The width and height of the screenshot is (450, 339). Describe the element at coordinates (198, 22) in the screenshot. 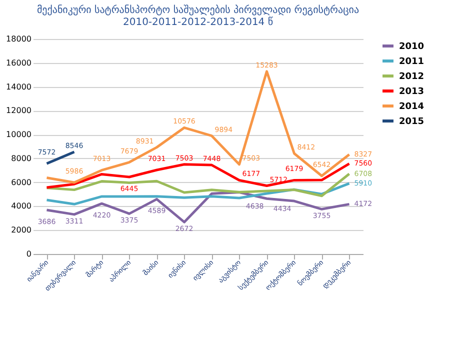

I see `text: 2010-2011-2012-2013-2014 წ` at that location.